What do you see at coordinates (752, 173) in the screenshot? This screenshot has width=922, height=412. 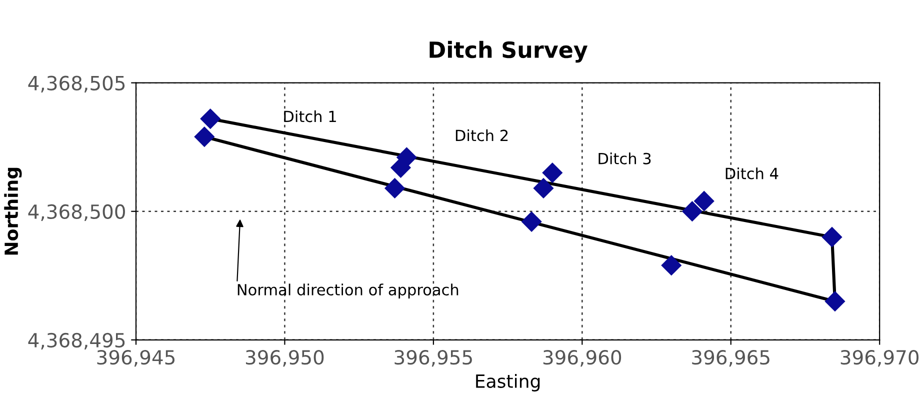 I see `annotation: Ditch 4` at bounding box center [752, 173].